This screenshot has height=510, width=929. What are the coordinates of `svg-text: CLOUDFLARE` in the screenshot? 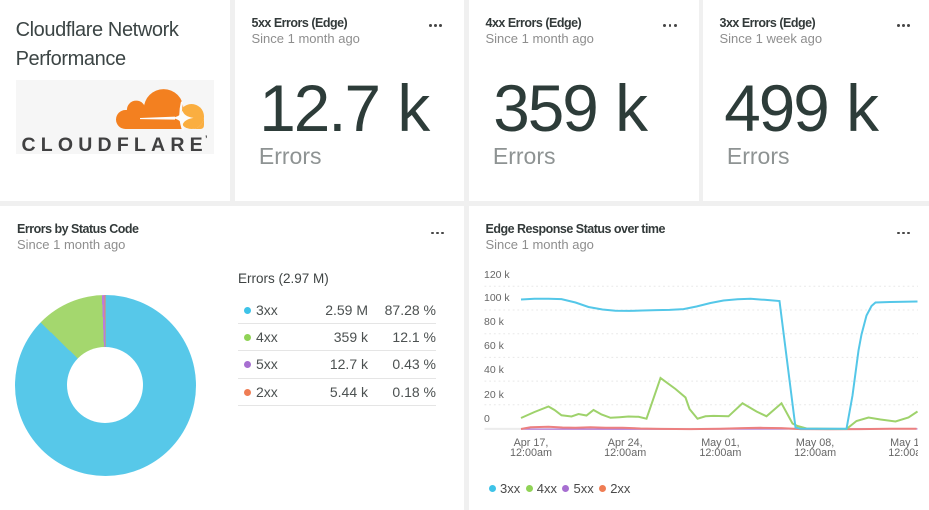 It's located at (115, 144).